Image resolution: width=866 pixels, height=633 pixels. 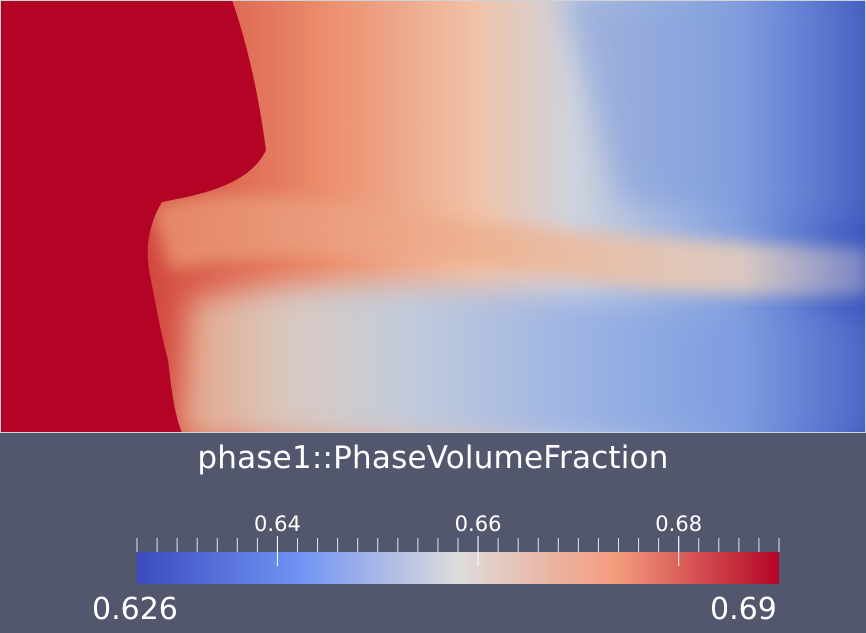 I want to click on colorbar-max-label: 0.69, so click(x=743, y=609).